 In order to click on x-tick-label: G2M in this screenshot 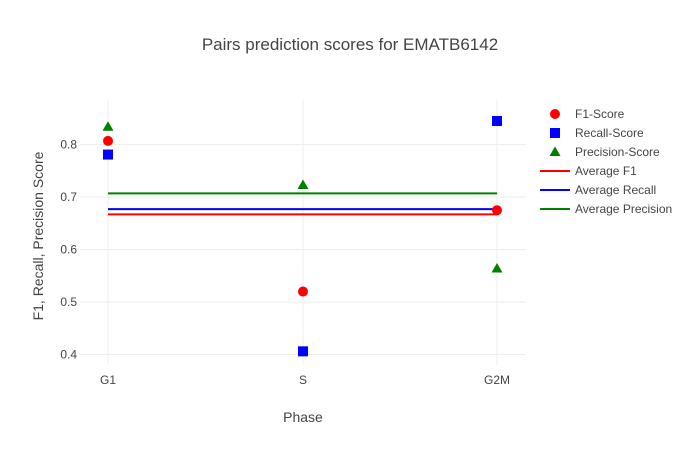, I will do `click(497, 380)`.